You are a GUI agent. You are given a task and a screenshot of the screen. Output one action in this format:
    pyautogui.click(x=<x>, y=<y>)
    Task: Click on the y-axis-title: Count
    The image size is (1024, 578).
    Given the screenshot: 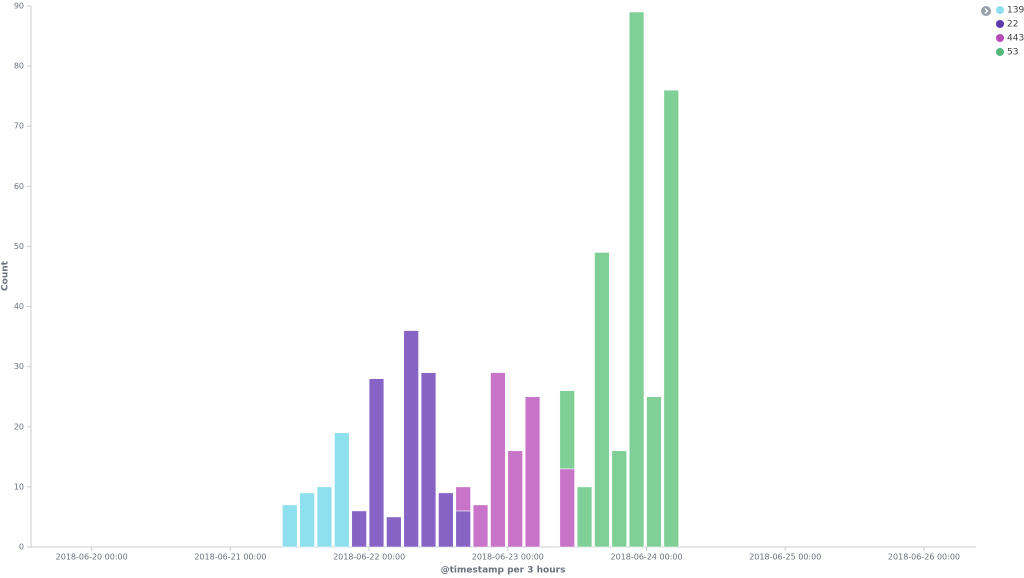 What is the action you would take?
    pyautogui.click(x=6, y=275)
    